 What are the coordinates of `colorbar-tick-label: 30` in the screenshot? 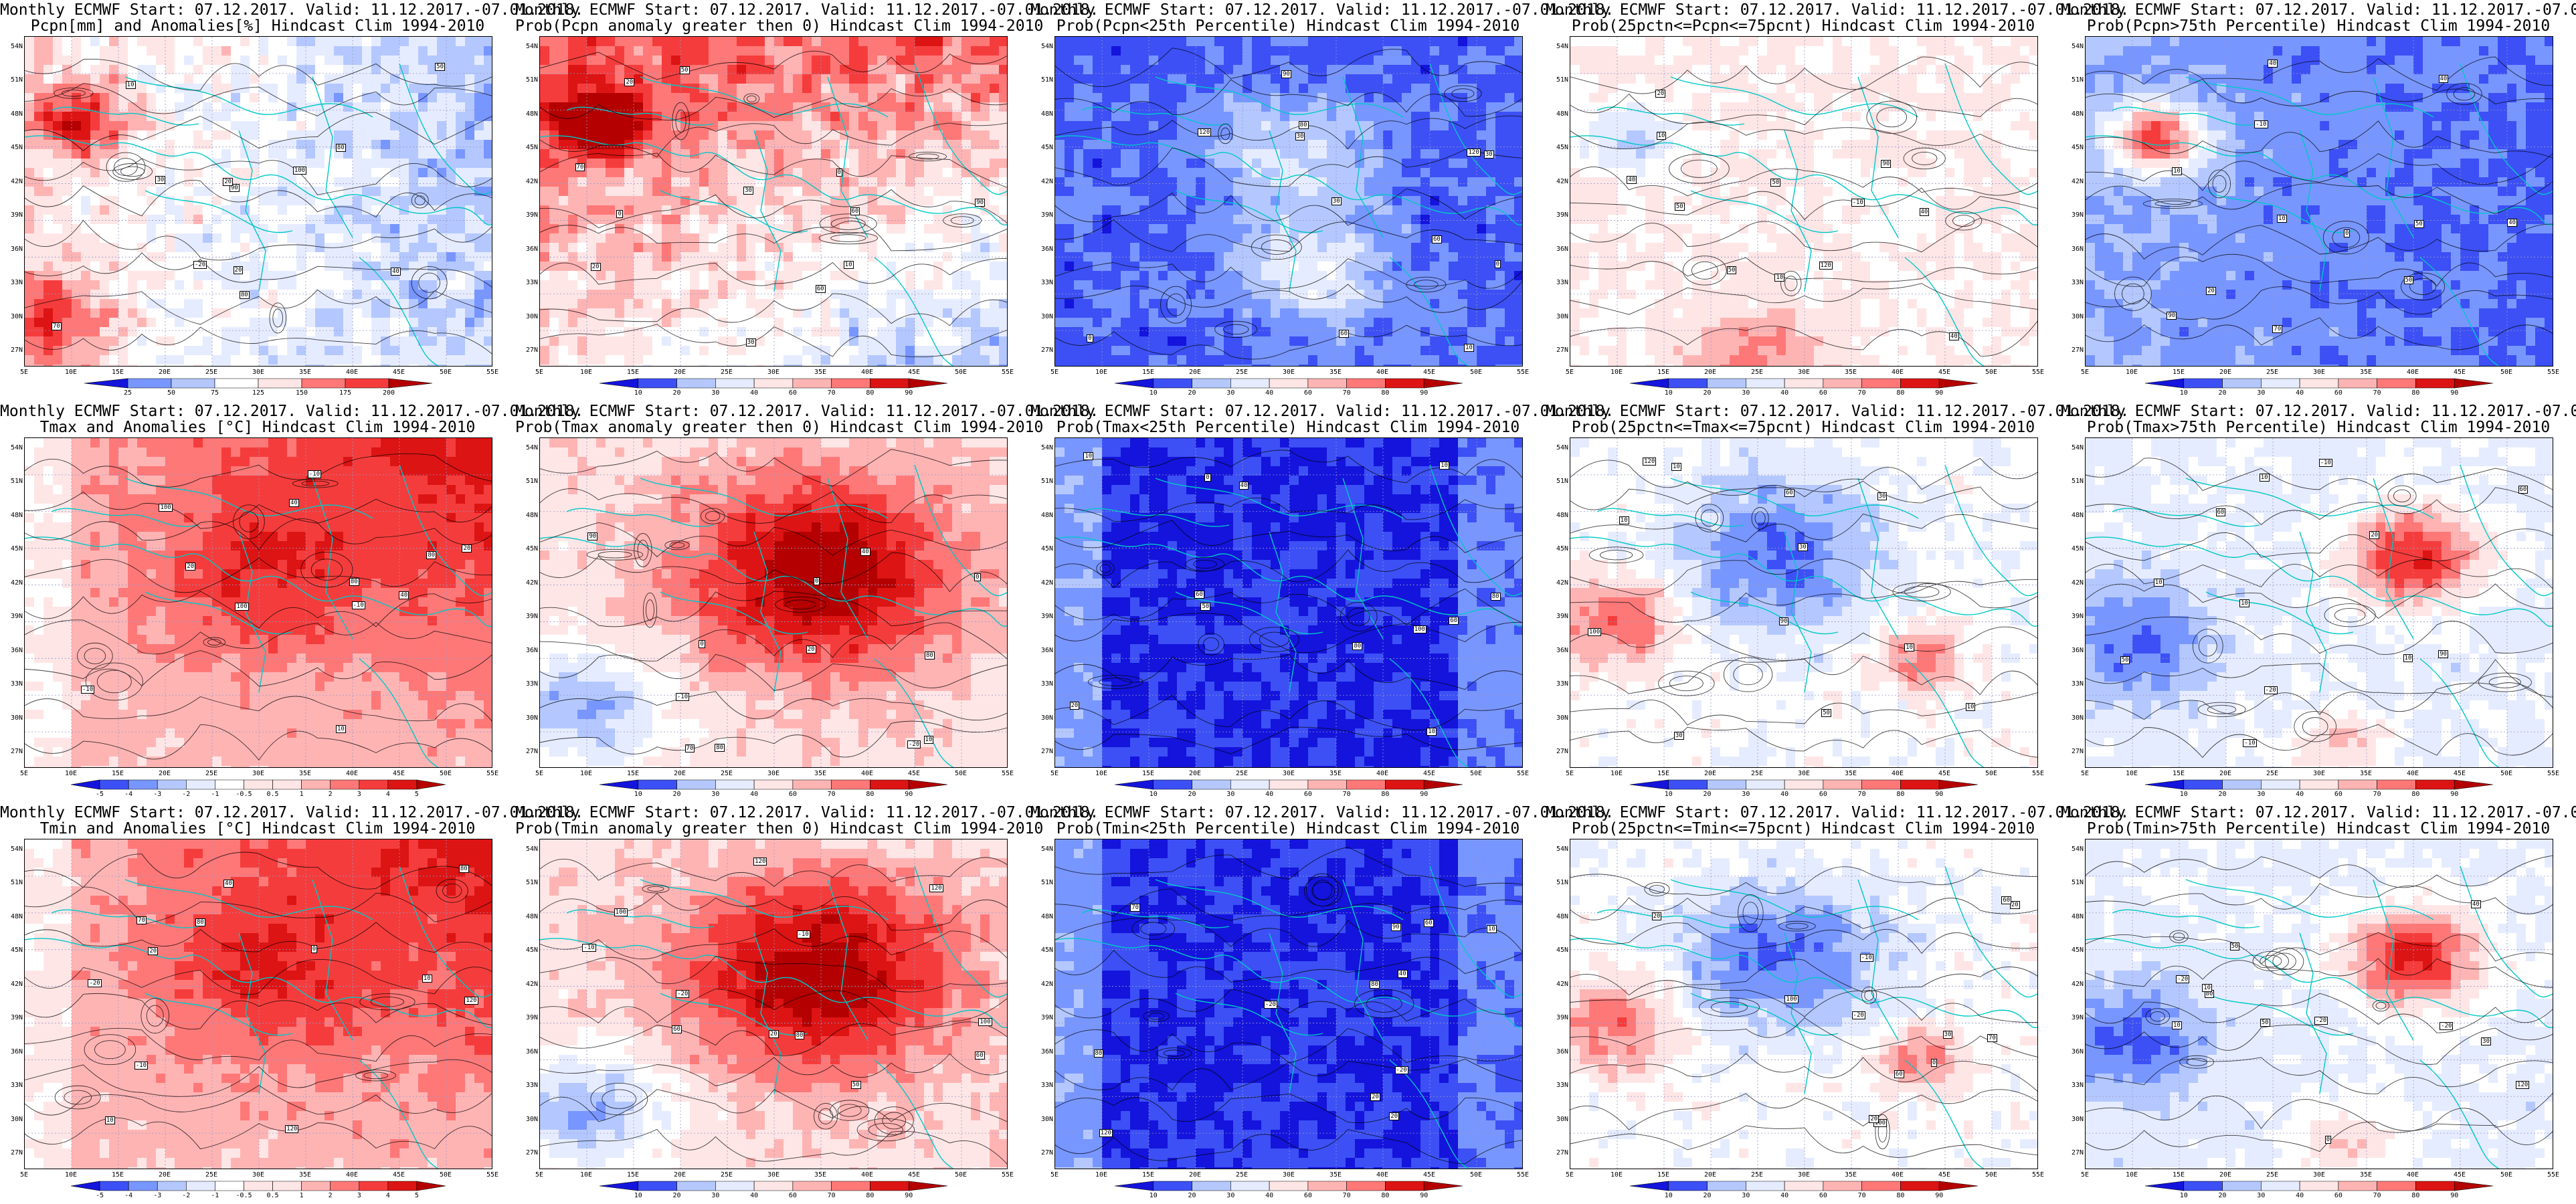 It's located at (2260, 1195).